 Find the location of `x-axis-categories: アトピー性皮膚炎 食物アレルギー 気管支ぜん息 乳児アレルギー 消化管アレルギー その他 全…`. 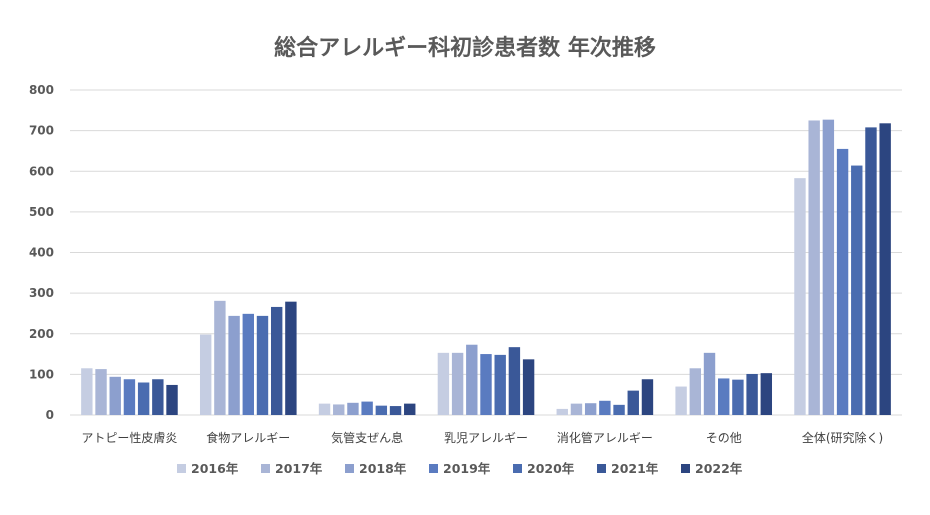

x-axis-categories: アトピー性皮膚炎 食物アレルギー 気管支ぜん息 乳児アレルギー 消化管アレルギー その他 全… is located at coordinates (482, 437).